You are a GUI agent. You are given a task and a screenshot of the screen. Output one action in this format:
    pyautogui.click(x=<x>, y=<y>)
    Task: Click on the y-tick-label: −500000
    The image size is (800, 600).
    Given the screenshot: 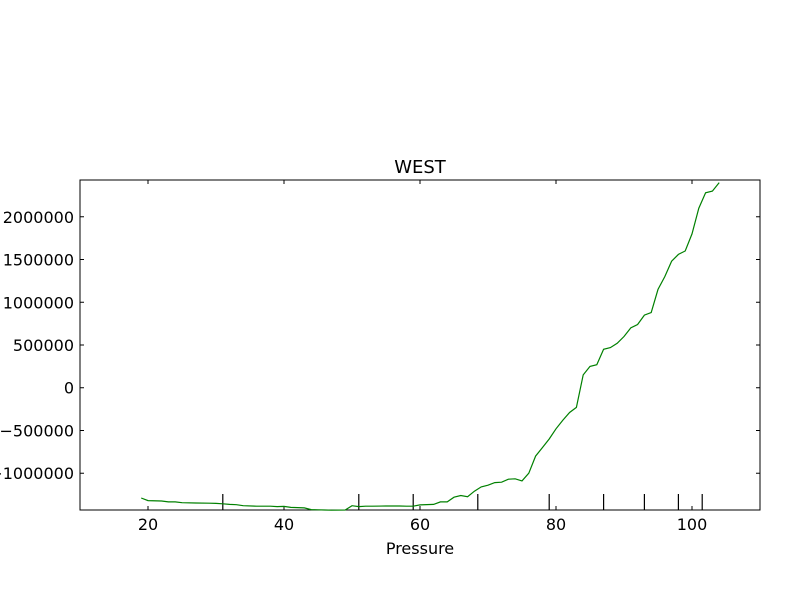 What is the action you would take?
    pyautogui.click(x=37, y=430)
    